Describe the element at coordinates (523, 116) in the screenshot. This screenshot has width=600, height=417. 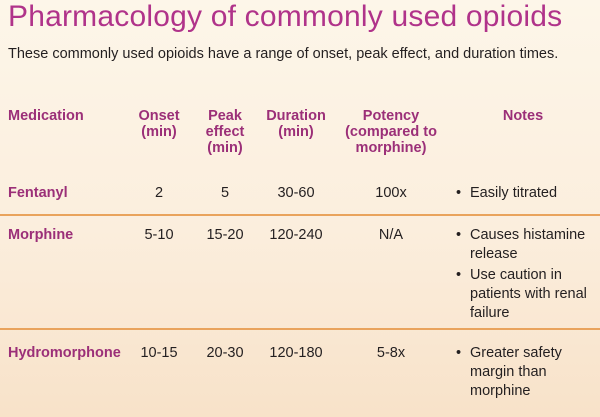
I see `header-notes: Notes` at that location.